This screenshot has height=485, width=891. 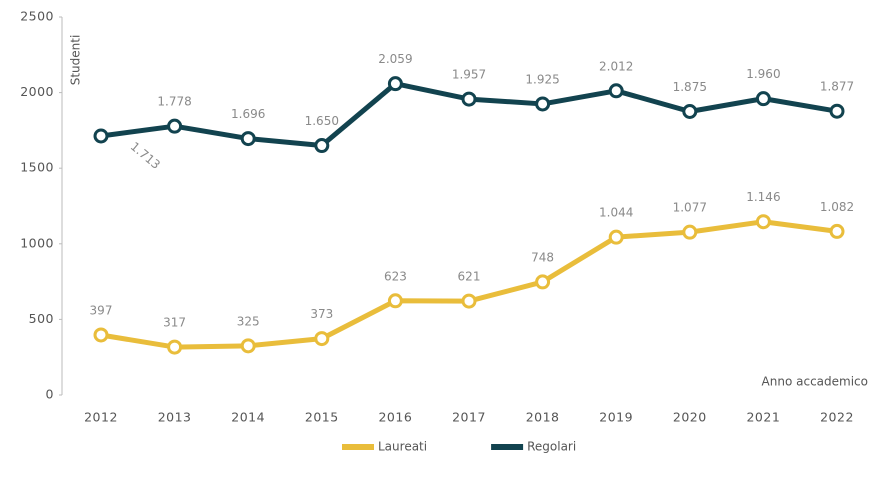 What do you see at coordinates (321, 314) in the screenshot?
I see `value-label: 373` at bounding box center [321, 314].